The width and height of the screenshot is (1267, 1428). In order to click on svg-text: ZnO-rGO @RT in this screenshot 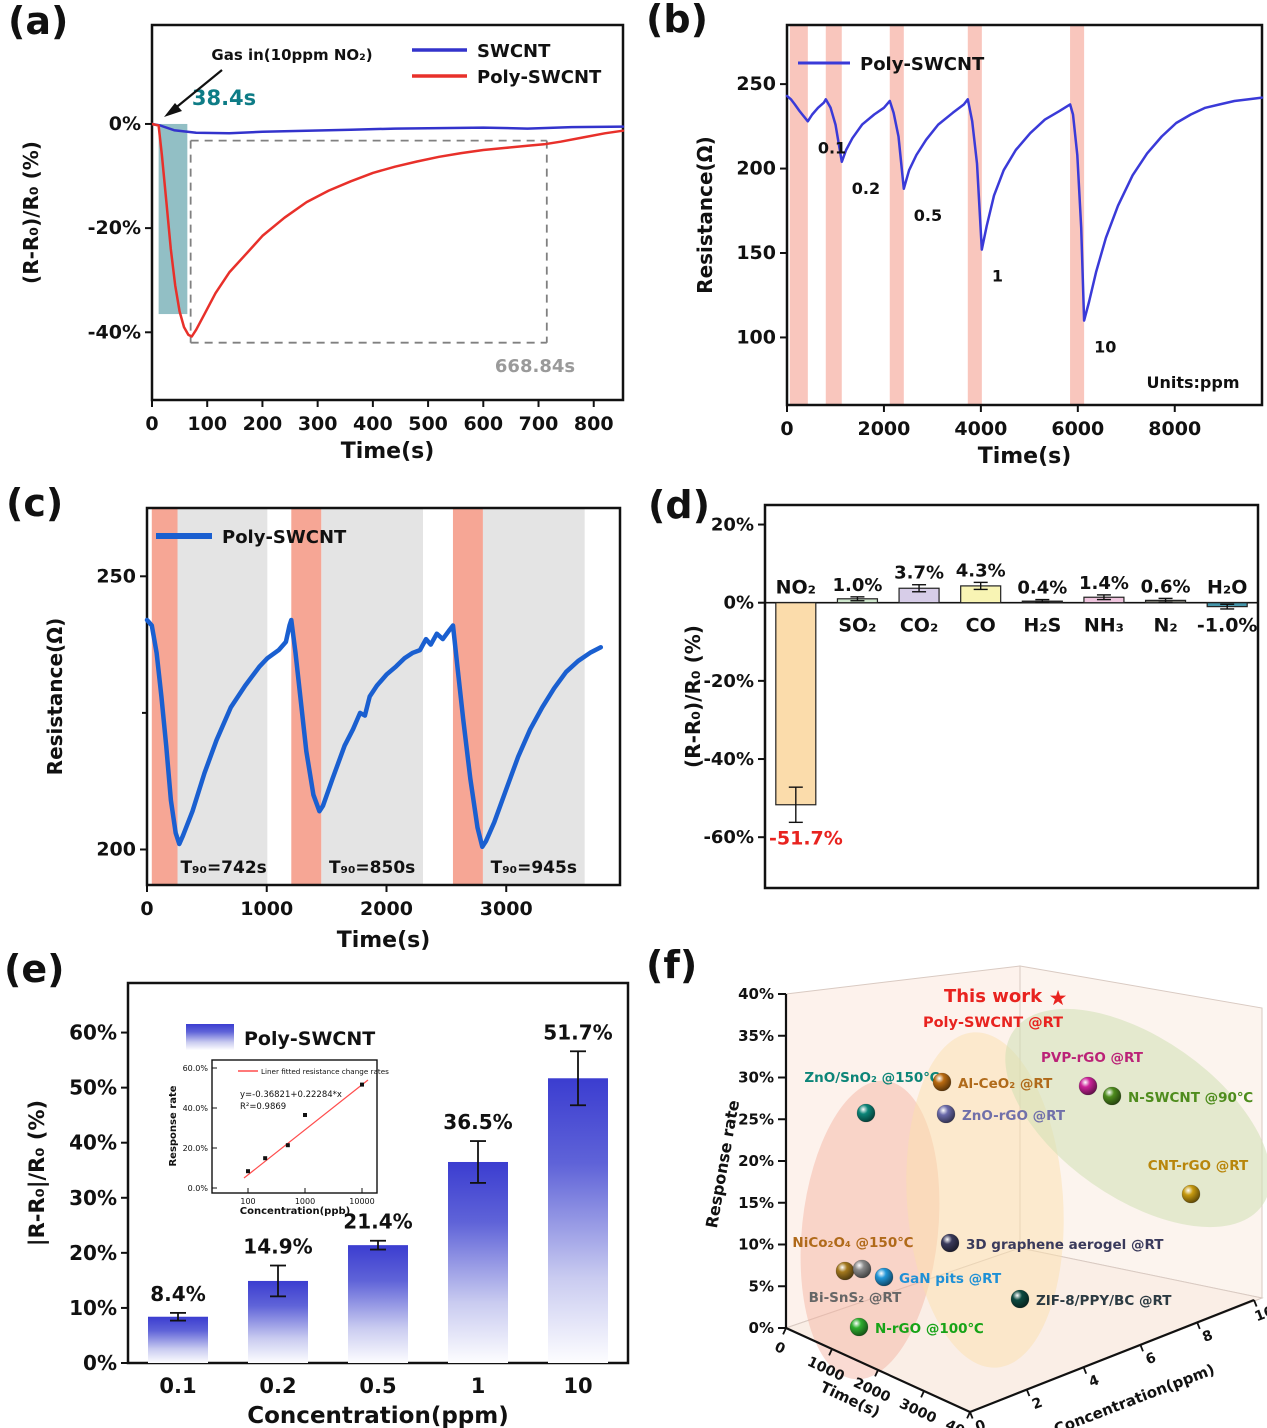, I will do `click(1014, 1116)`.